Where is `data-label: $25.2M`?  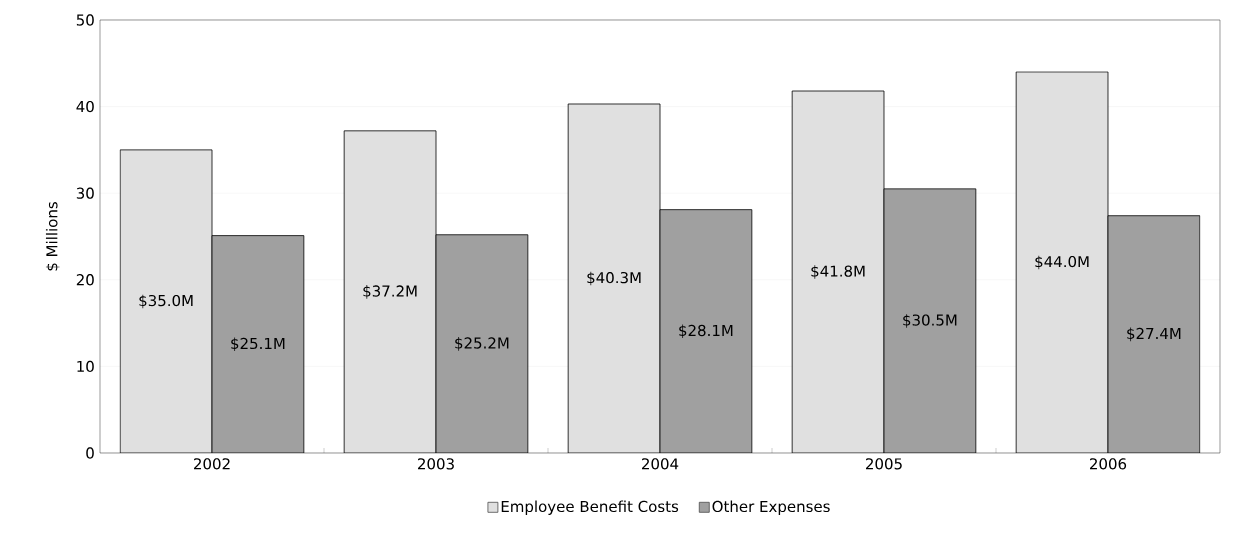
data-label: $25.2M is located at coordinates (482, 344).